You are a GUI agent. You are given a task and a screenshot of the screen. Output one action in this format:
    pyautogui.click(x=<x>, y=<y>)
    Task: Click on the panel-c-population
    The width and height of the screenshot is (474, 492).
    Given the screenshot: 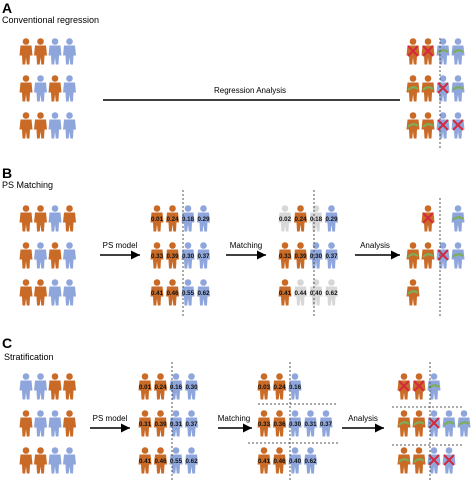 What is the action you would take?
    pyautogui.click(x=47, y=423)
    